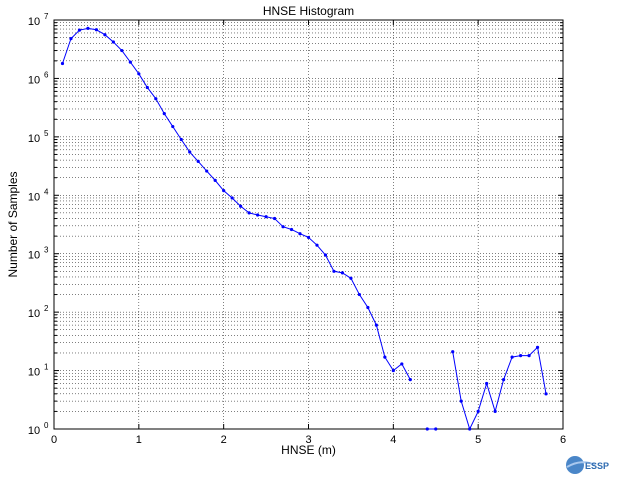 The image size is (629, 480). I want to click on chart-title: HNSE Histogram, so click(308, 11).